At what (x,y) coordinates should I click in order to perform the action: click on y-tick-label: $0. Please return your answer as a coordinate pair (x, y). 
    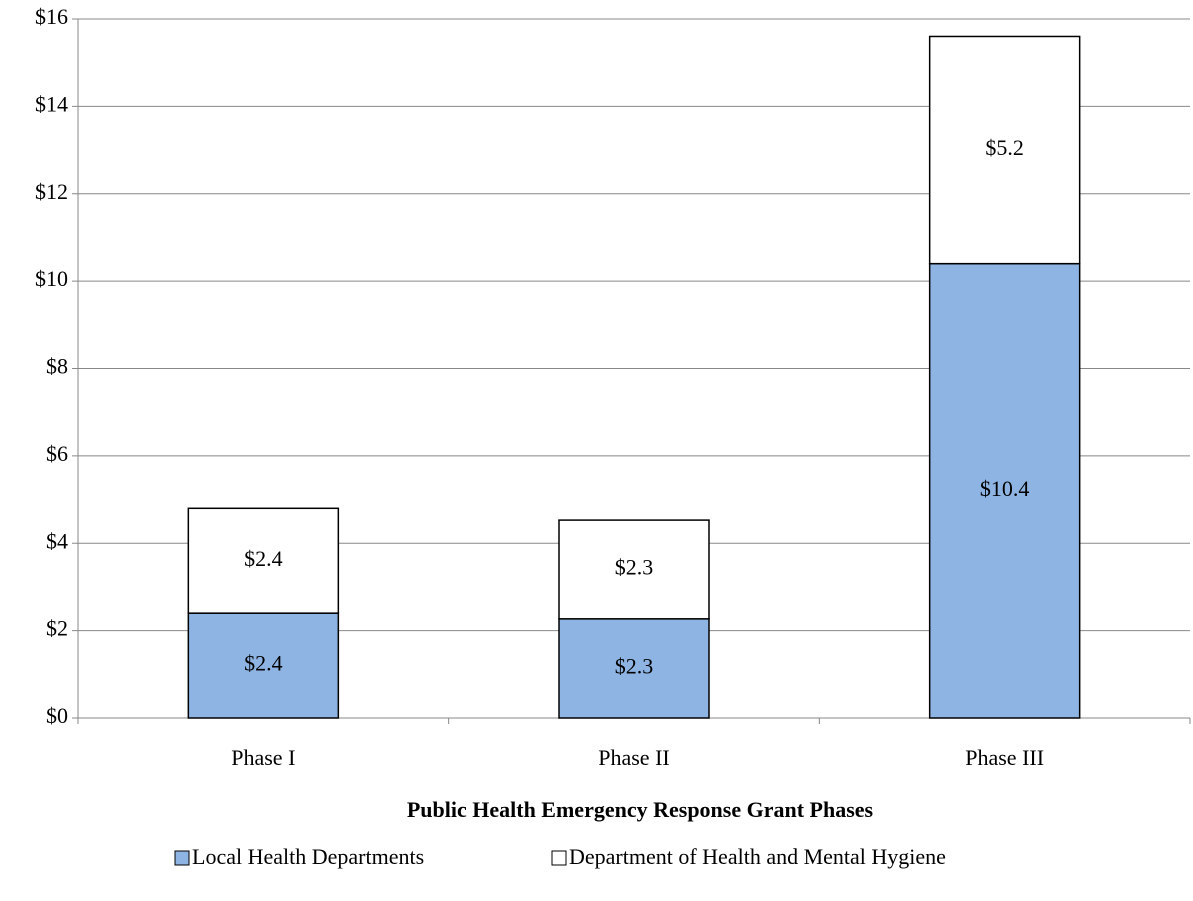
    Looking at the image, I should click on (57, 715).